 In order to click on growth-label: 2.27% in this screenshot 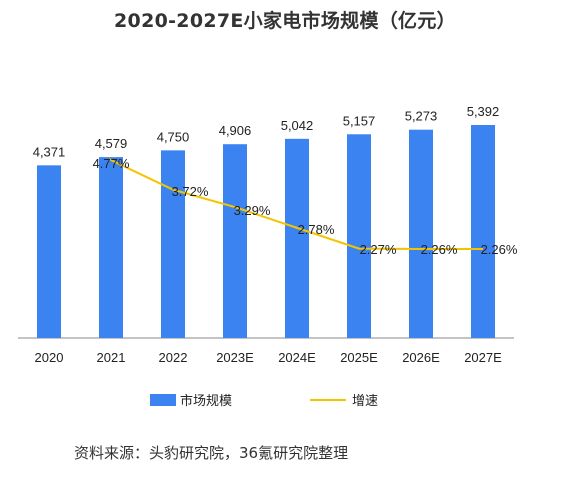, I will do `click(378, 249)`.